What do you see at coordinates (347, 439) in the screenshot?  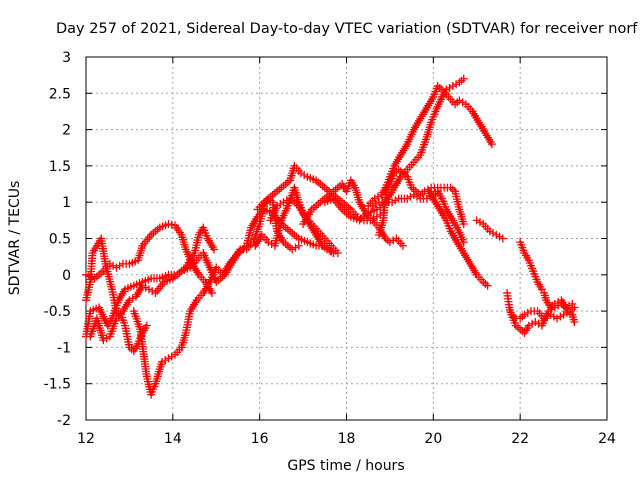 I see `x-tick-label: 18` at bounding box center [347, 439].